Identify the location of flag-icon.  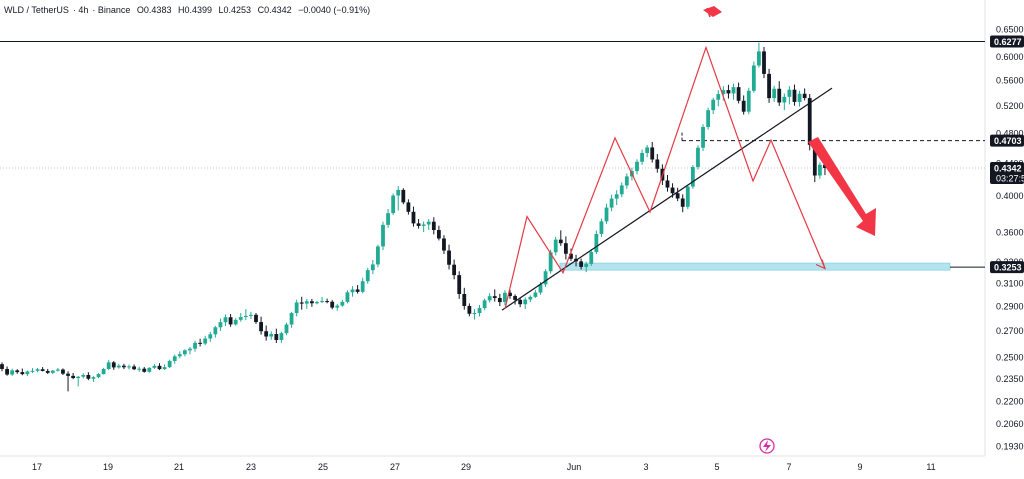
(712, 11).